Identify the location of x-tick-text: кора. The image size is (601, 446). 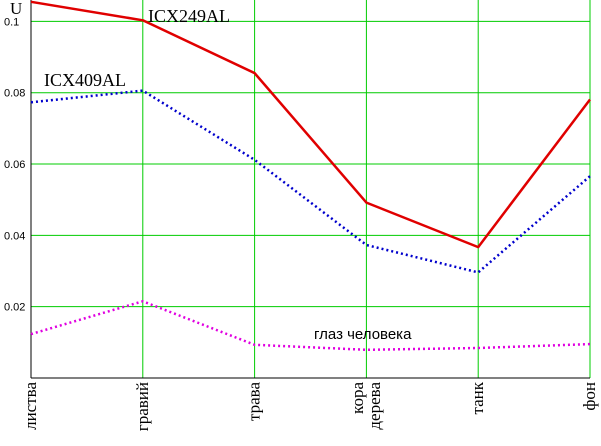
(357, 398).